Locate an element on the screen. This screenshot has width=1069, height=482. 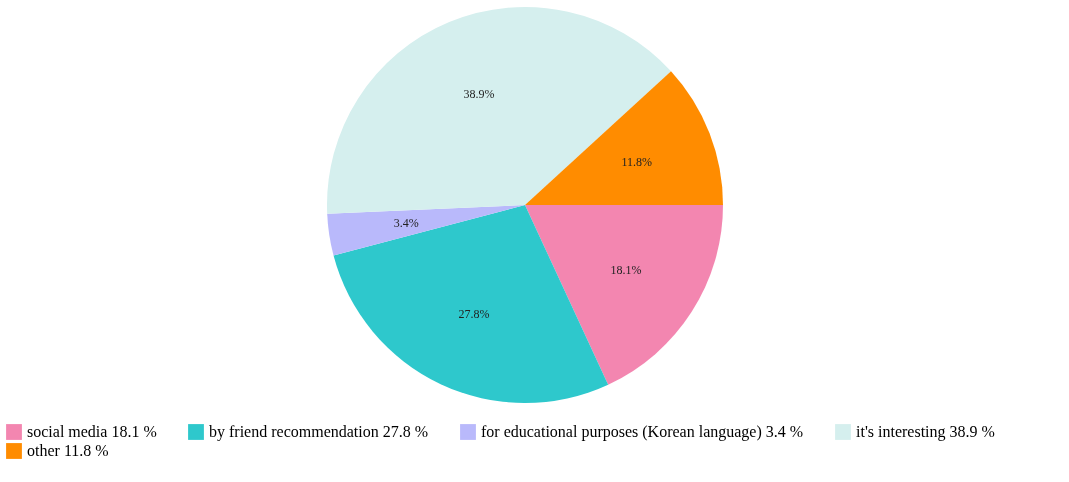
data-label: 38.9% is located at coordinates (479, 94).